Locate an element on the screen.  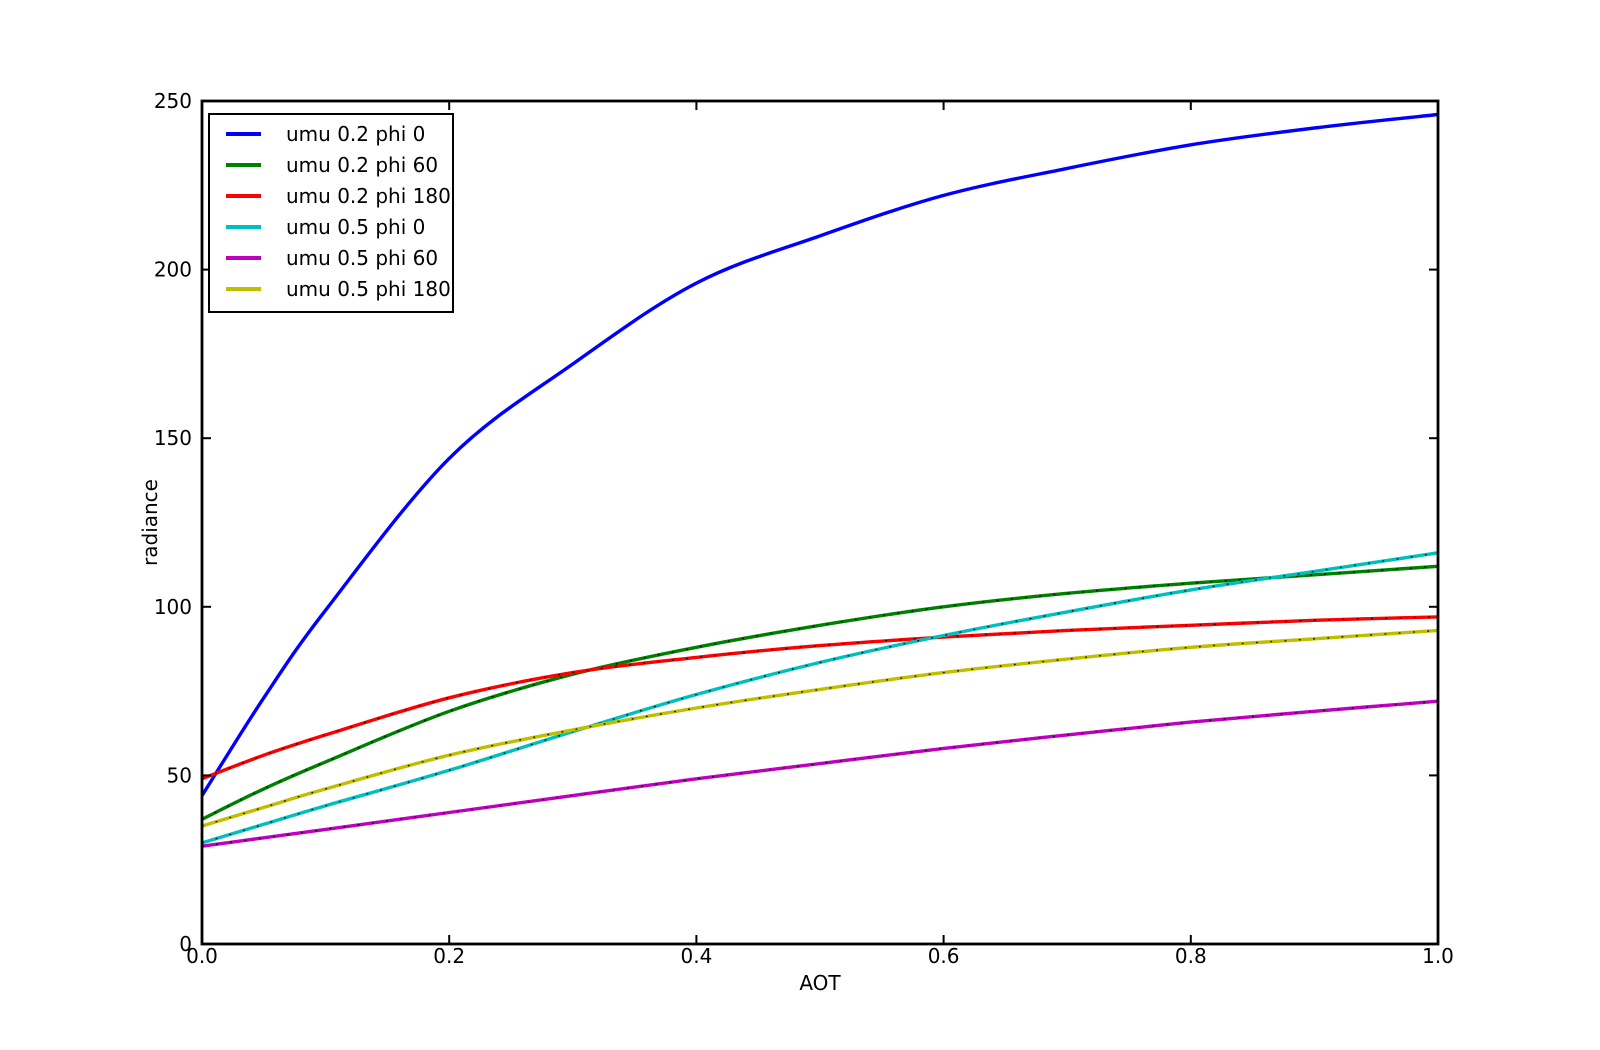
legend-entry-umu-0-5-phi-180: umu 0.5 phi 180 is located at coordinates (331, 289).